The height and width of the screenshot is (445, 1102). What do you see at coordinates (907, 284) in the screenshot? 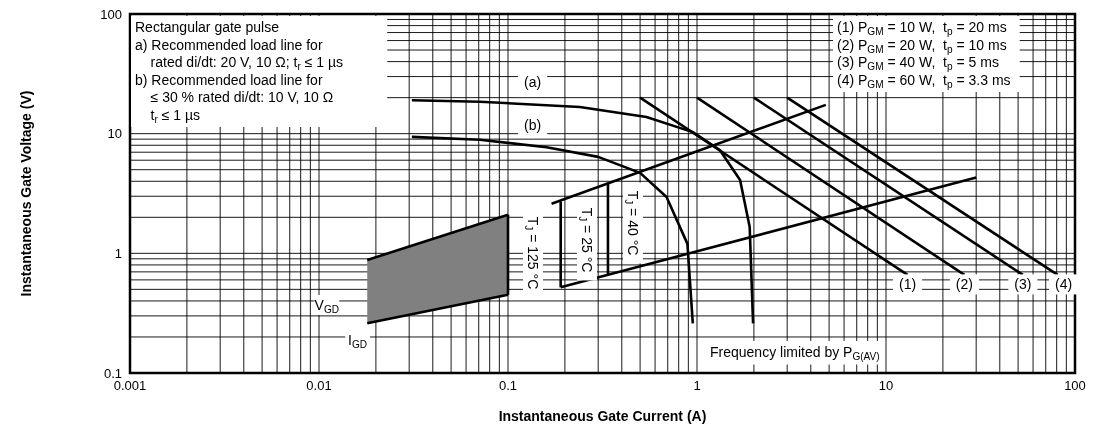
I see `annotation: (1)` at bounding box center [907, 284].